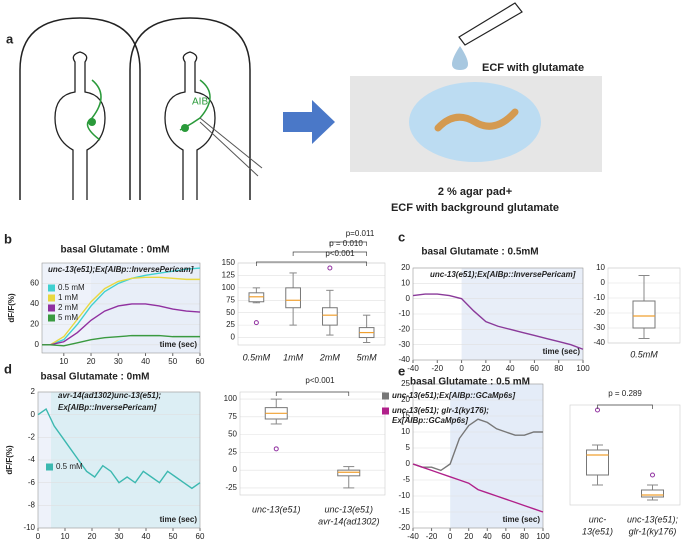 Image resolution: width=685 pixels, height=543 pixels. I want to click on panel-letter: d, so click(8, 368).